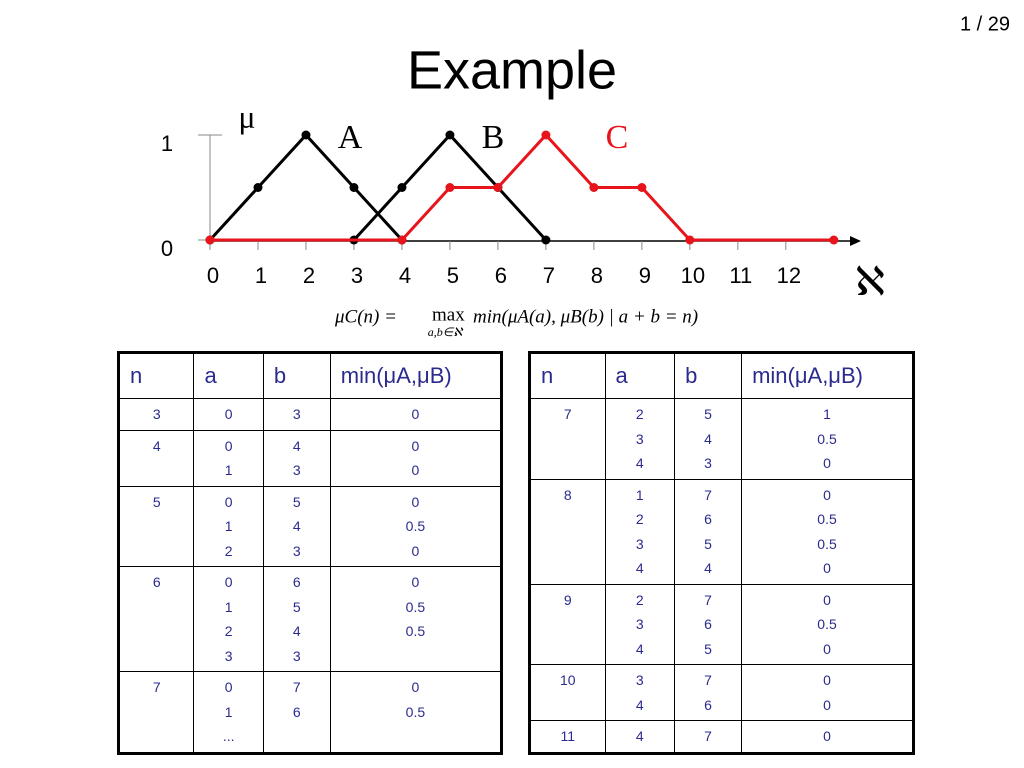  I want to click on header-cell: a, so click(228, 375).